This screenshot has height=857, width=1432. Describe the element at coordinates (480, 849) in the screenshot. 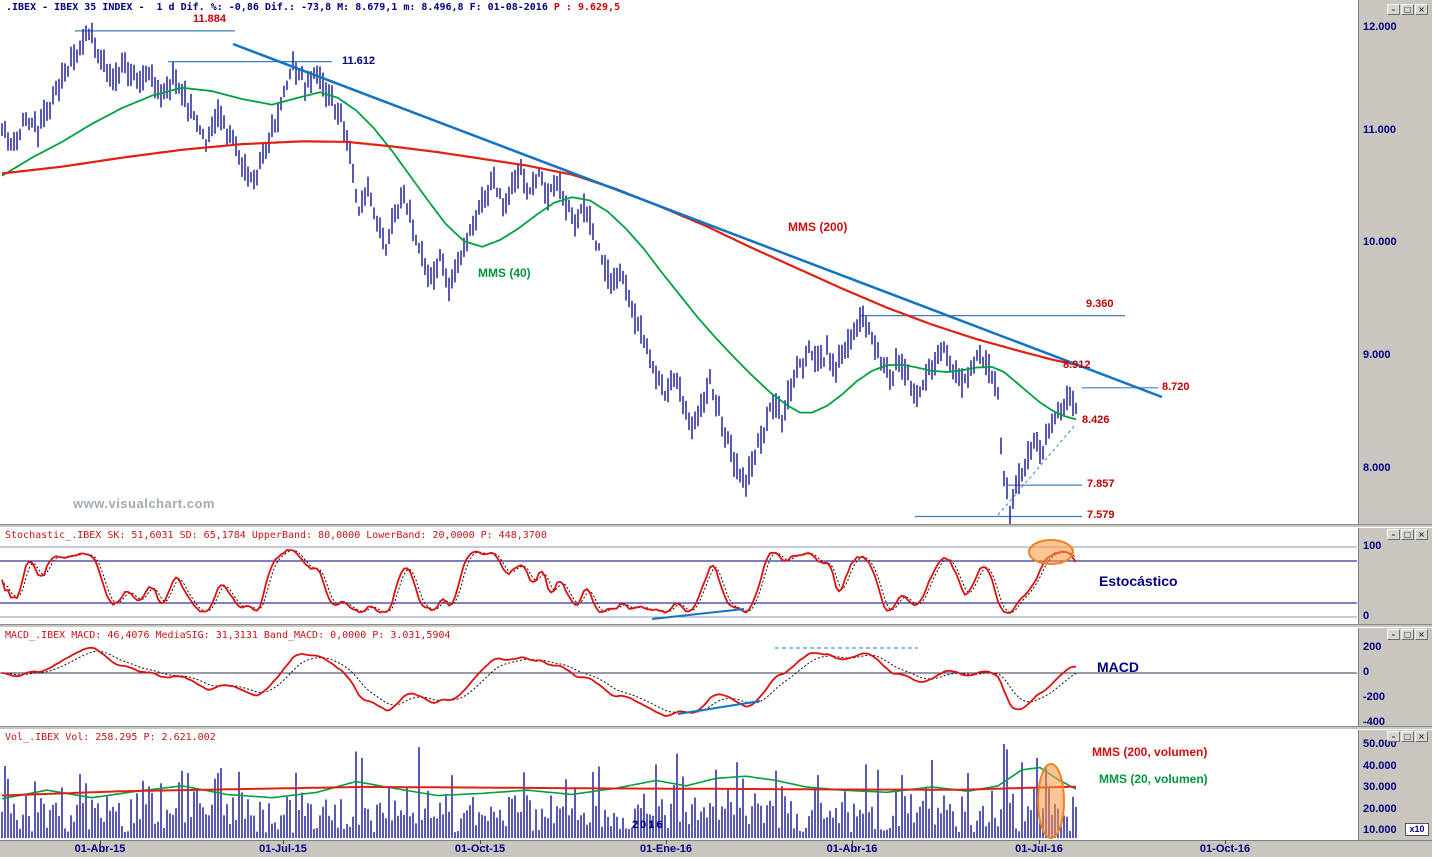

I see `time-axis-label: 01-Oct-15` at that location.